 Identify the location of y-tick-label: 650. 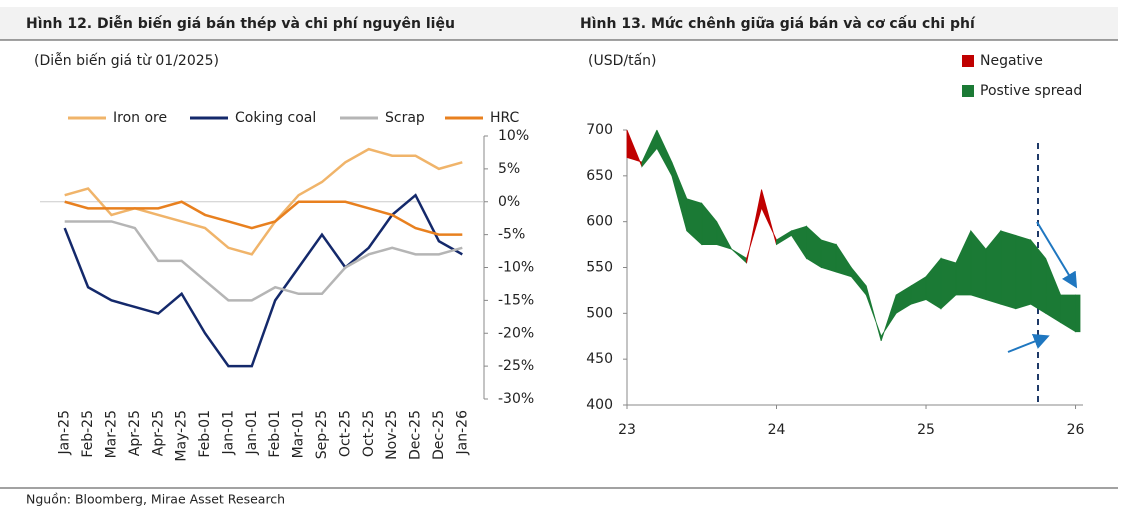
(599, 176).